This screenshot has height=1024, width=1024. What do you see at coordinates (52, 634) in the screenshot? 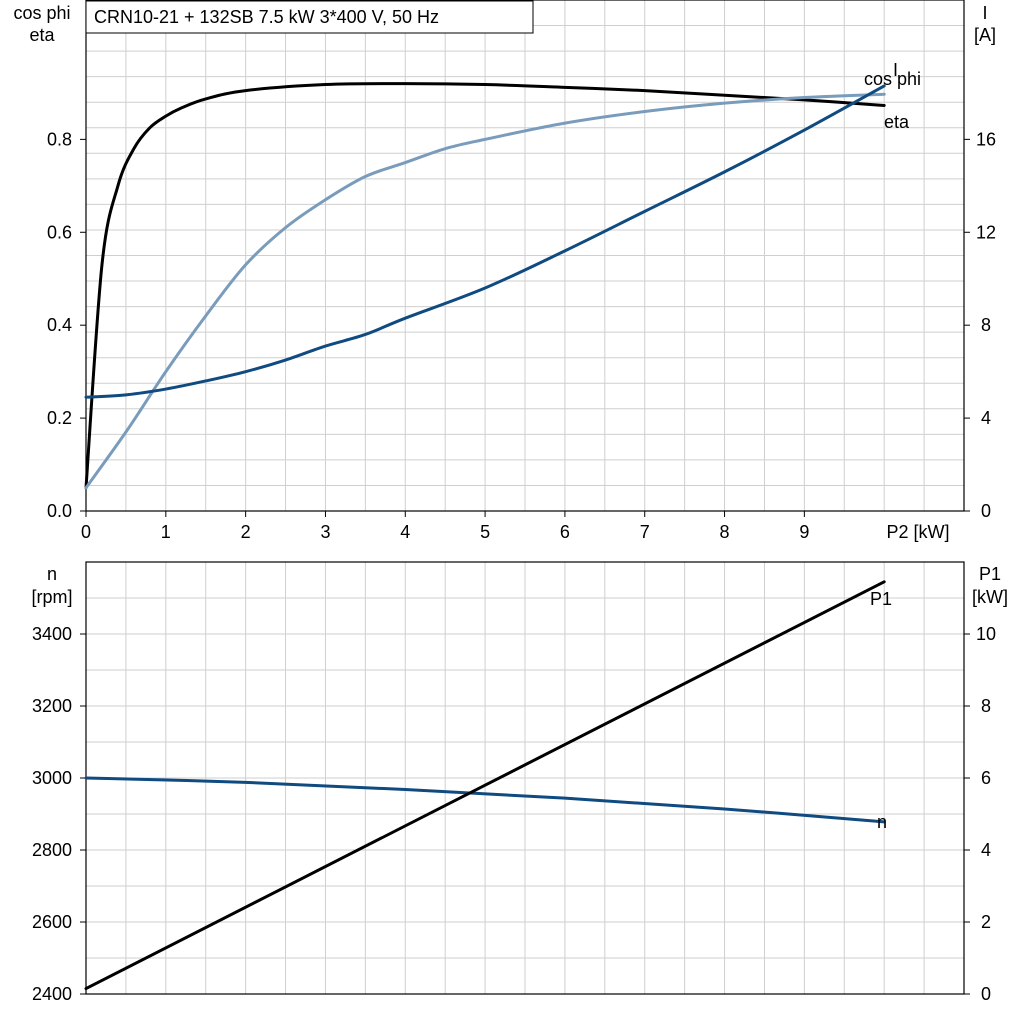
I see `y-left-tick-label: 3400` at bounding box center [52, 634].